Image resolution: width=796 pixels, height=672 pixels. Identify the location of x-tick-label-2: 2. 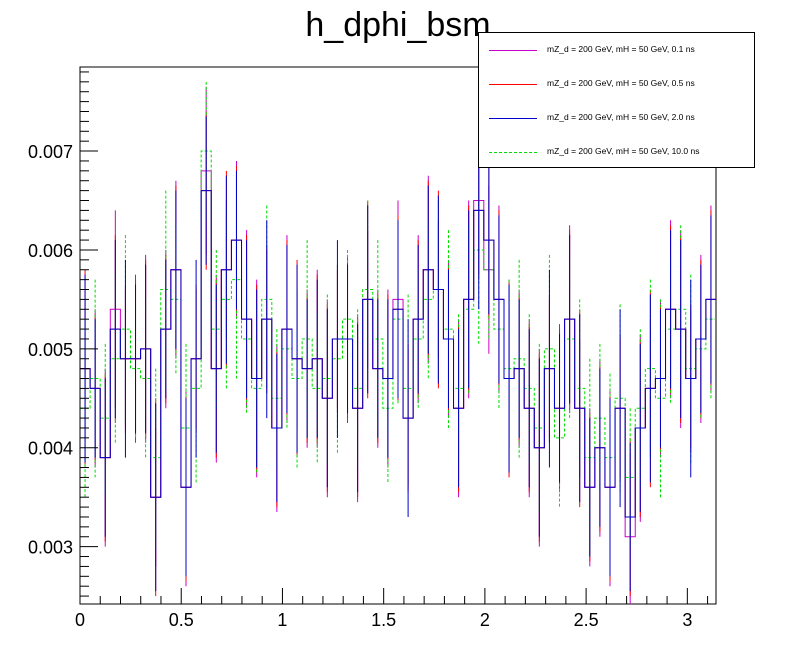
(485, 620).